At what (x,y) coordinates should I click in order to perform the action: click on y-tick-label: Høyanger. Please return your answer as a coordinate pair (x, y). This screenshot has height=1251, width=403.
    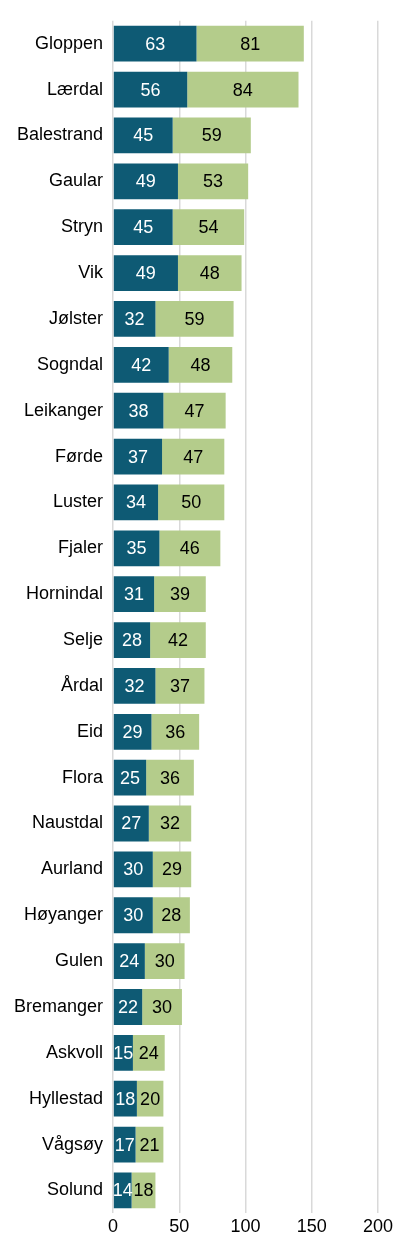
    Looking at the image, I should click on (64, 914).